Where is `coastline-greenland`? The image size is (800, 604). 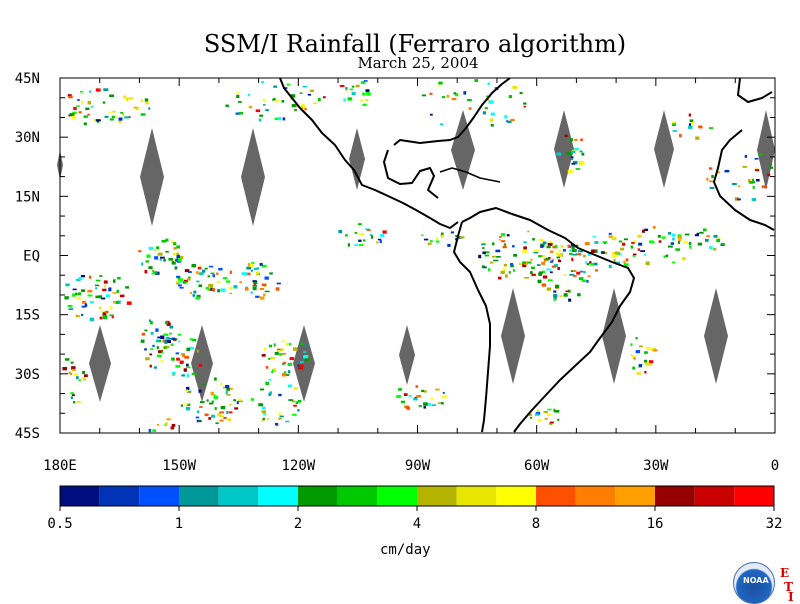
coastline-greenland is located at coordinates (755, 90).